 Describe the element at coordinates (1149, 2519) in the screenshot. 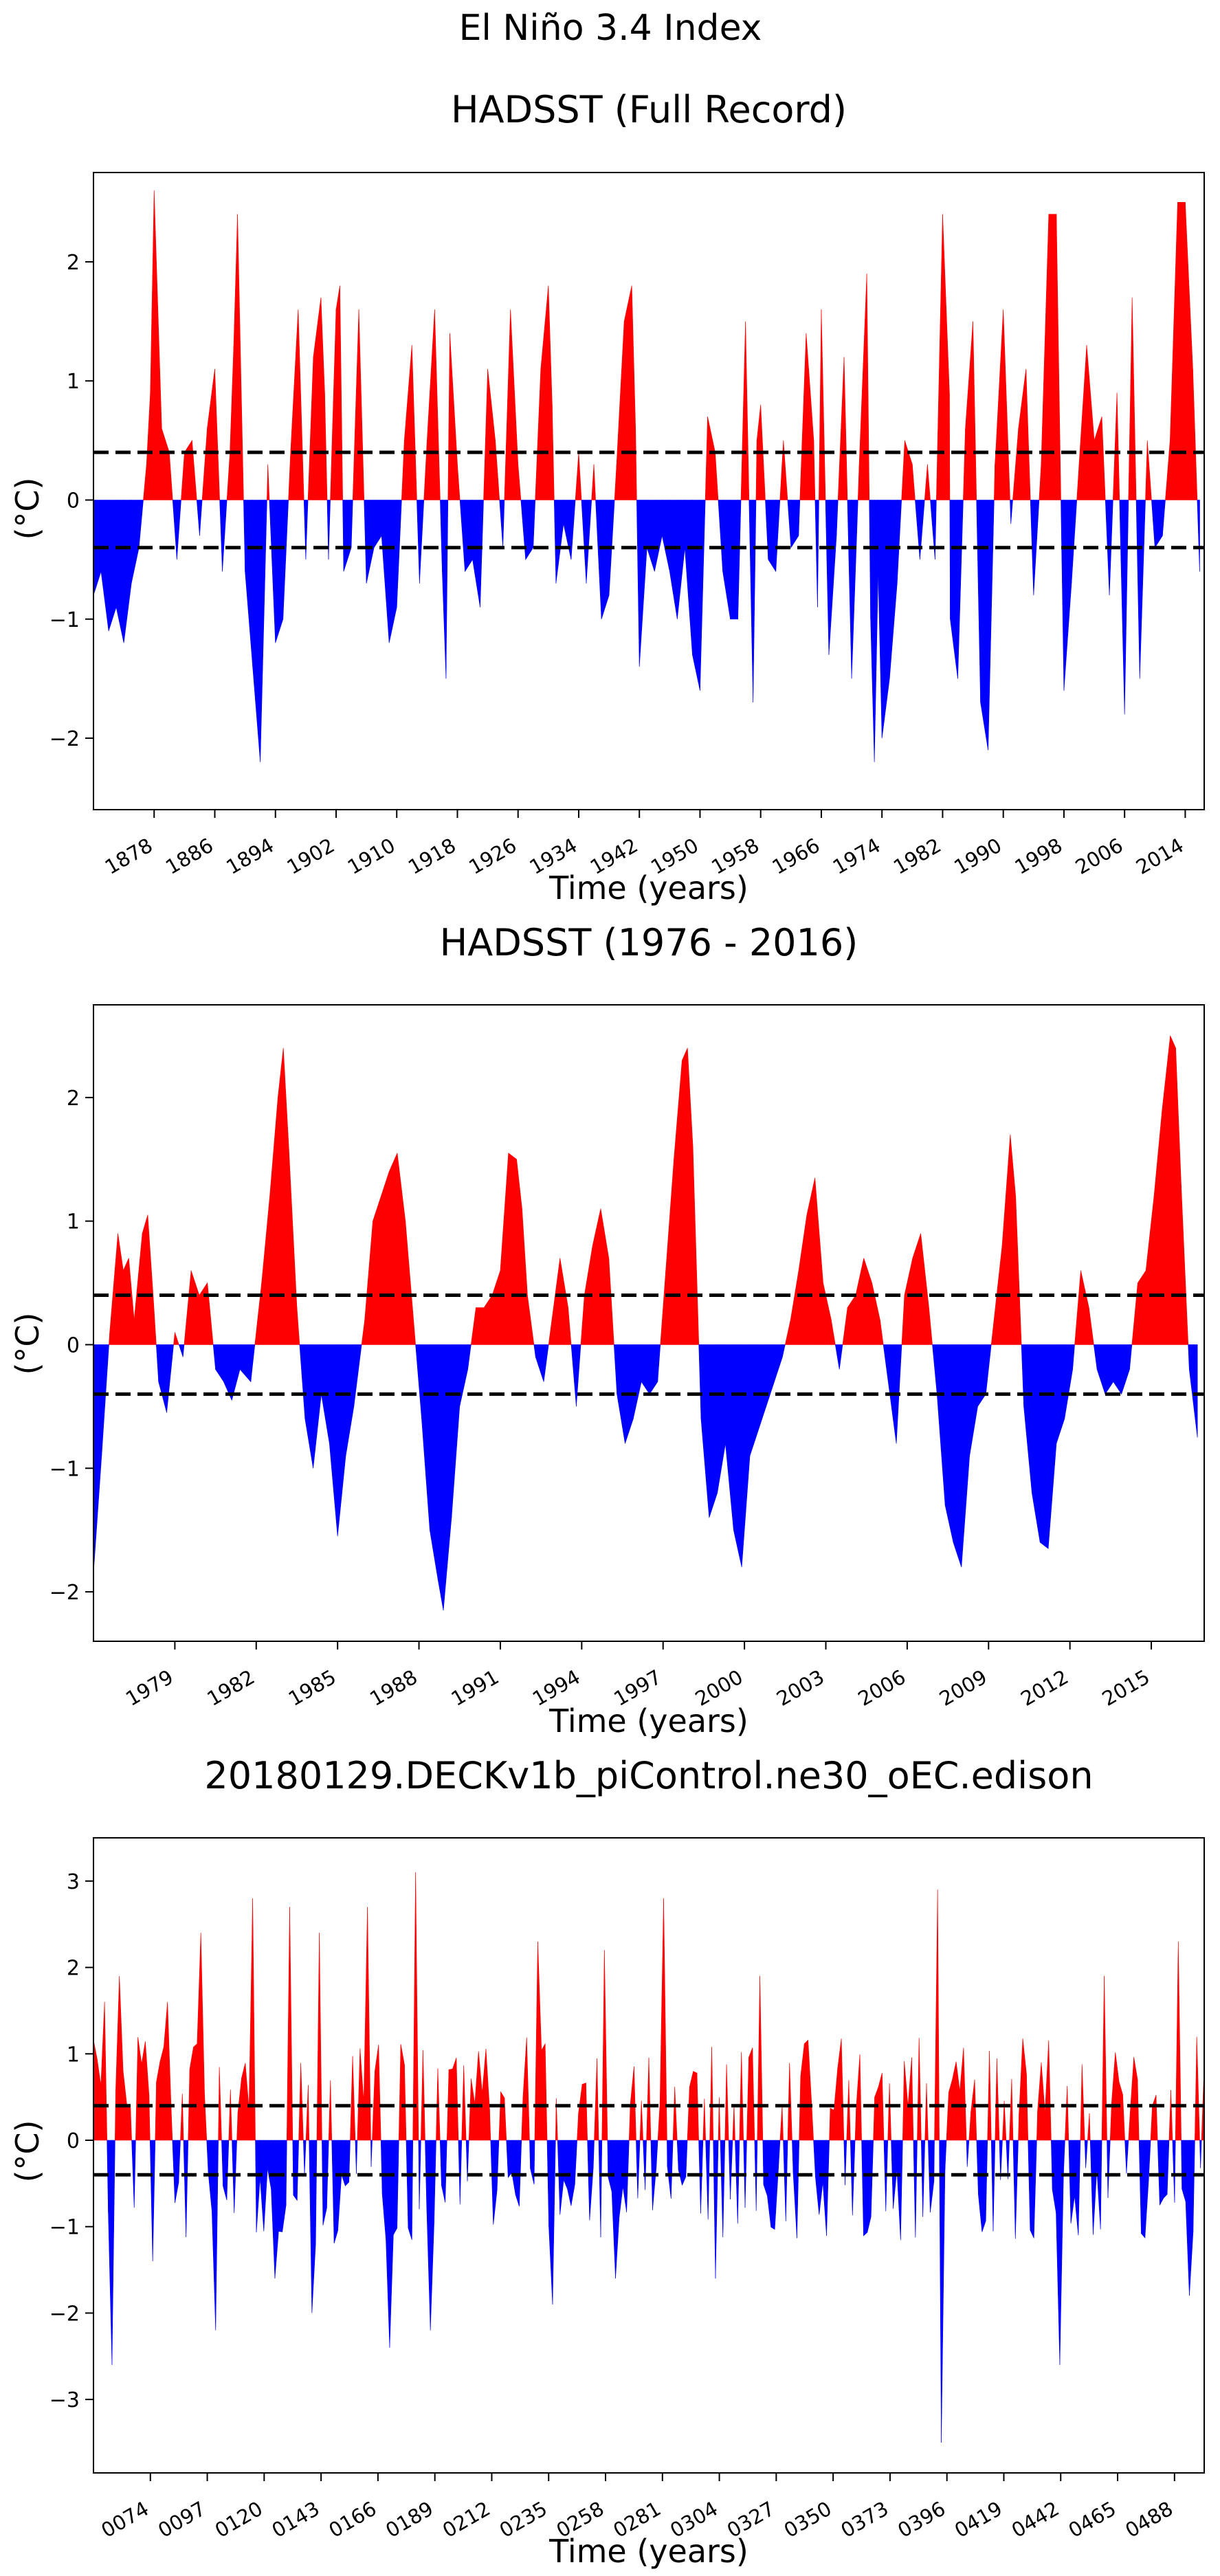

I see `x-tick-label: 0488` at that location.